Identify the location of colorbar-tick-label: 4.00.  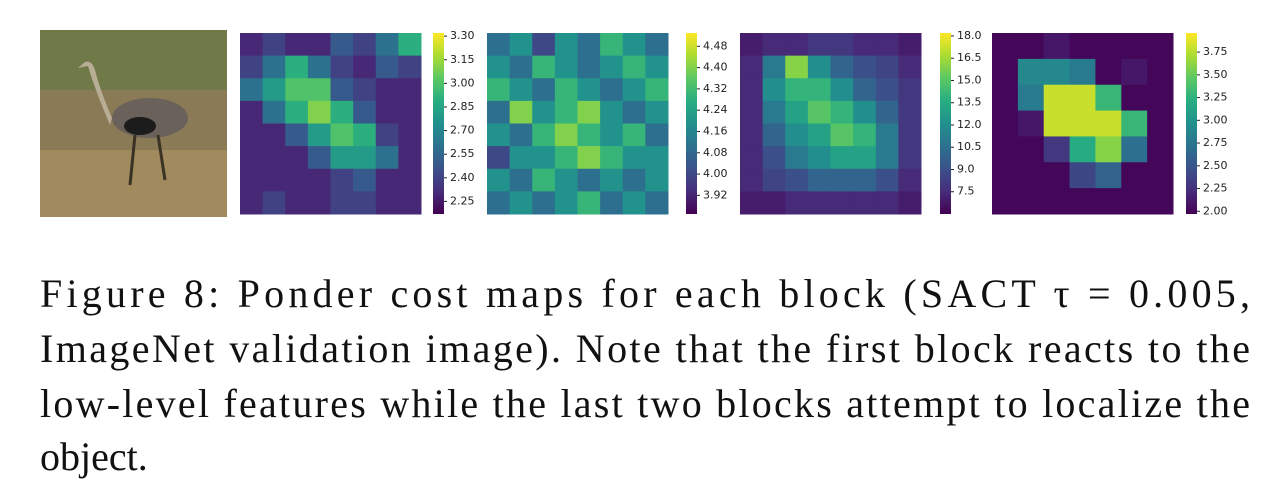
(715, 173).